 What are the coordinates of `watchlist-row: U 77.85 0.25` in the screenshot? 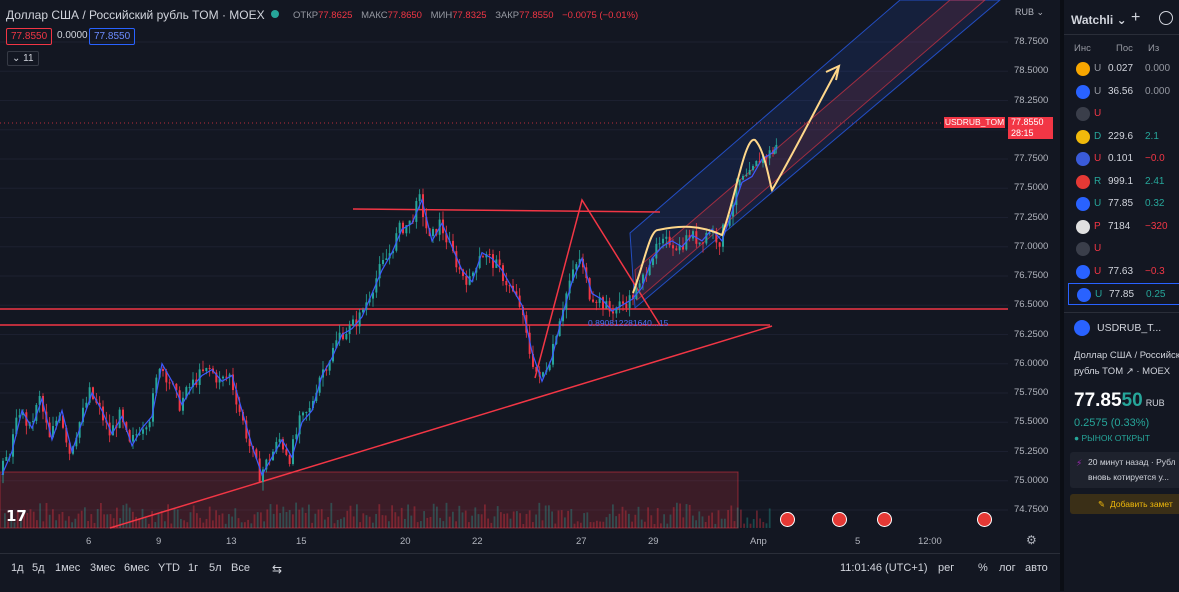 It's located at (1123, 294).